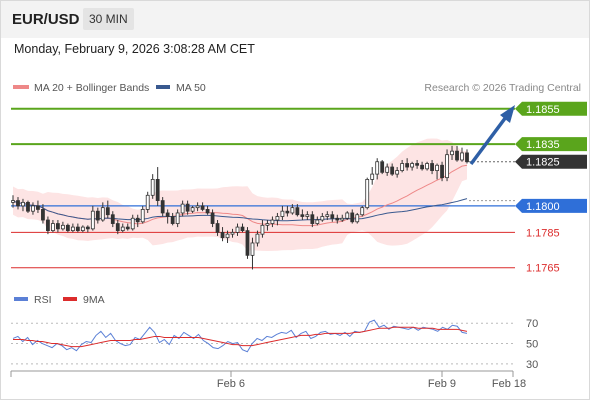 This screenshot has width=590, height=400. Describe the element at coordinates (191, 88) in the screenshot. I see `ma50-legend-label: MA 50` at that location.